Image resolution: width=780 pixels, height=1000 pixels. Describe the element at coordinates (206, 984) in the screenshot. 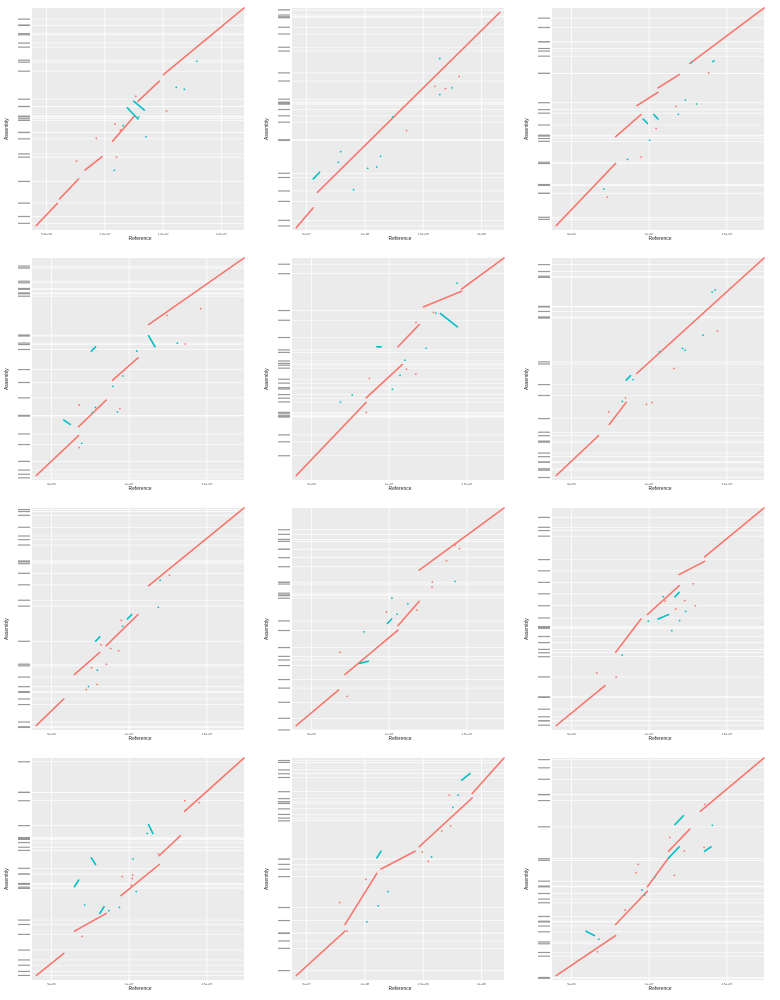

I see `x-tick-label: 1.5e+07` at that location.